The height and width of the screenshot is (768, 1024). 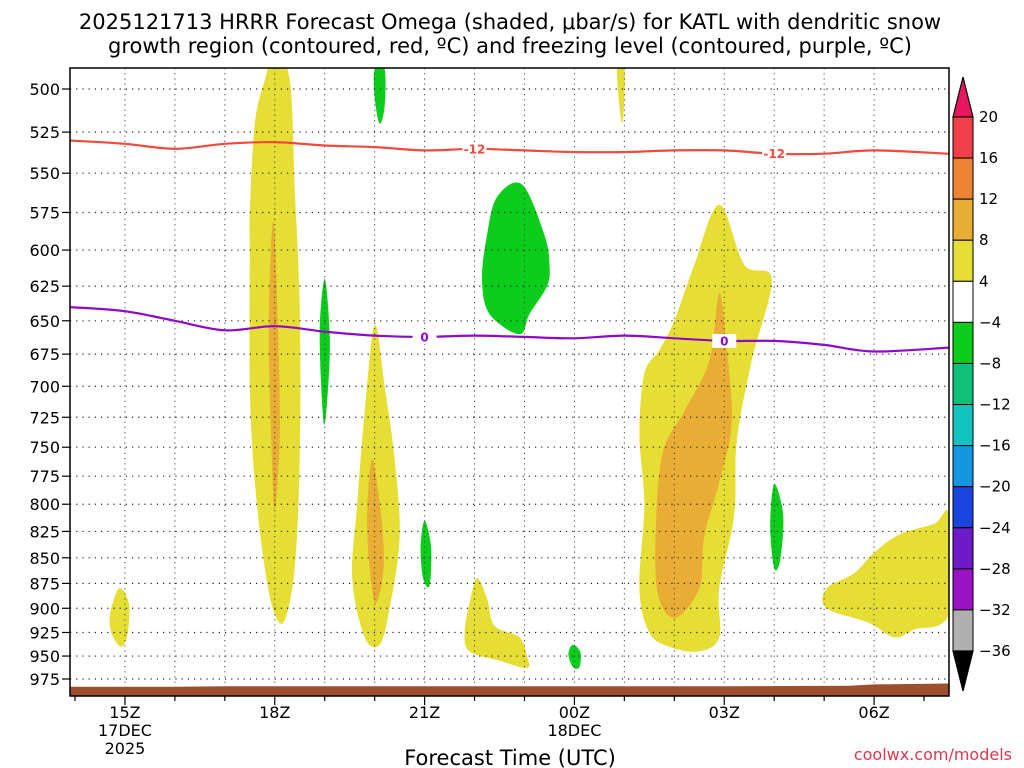 I want to click on y-tick-label-550: 550, so click(x=44, y=173).